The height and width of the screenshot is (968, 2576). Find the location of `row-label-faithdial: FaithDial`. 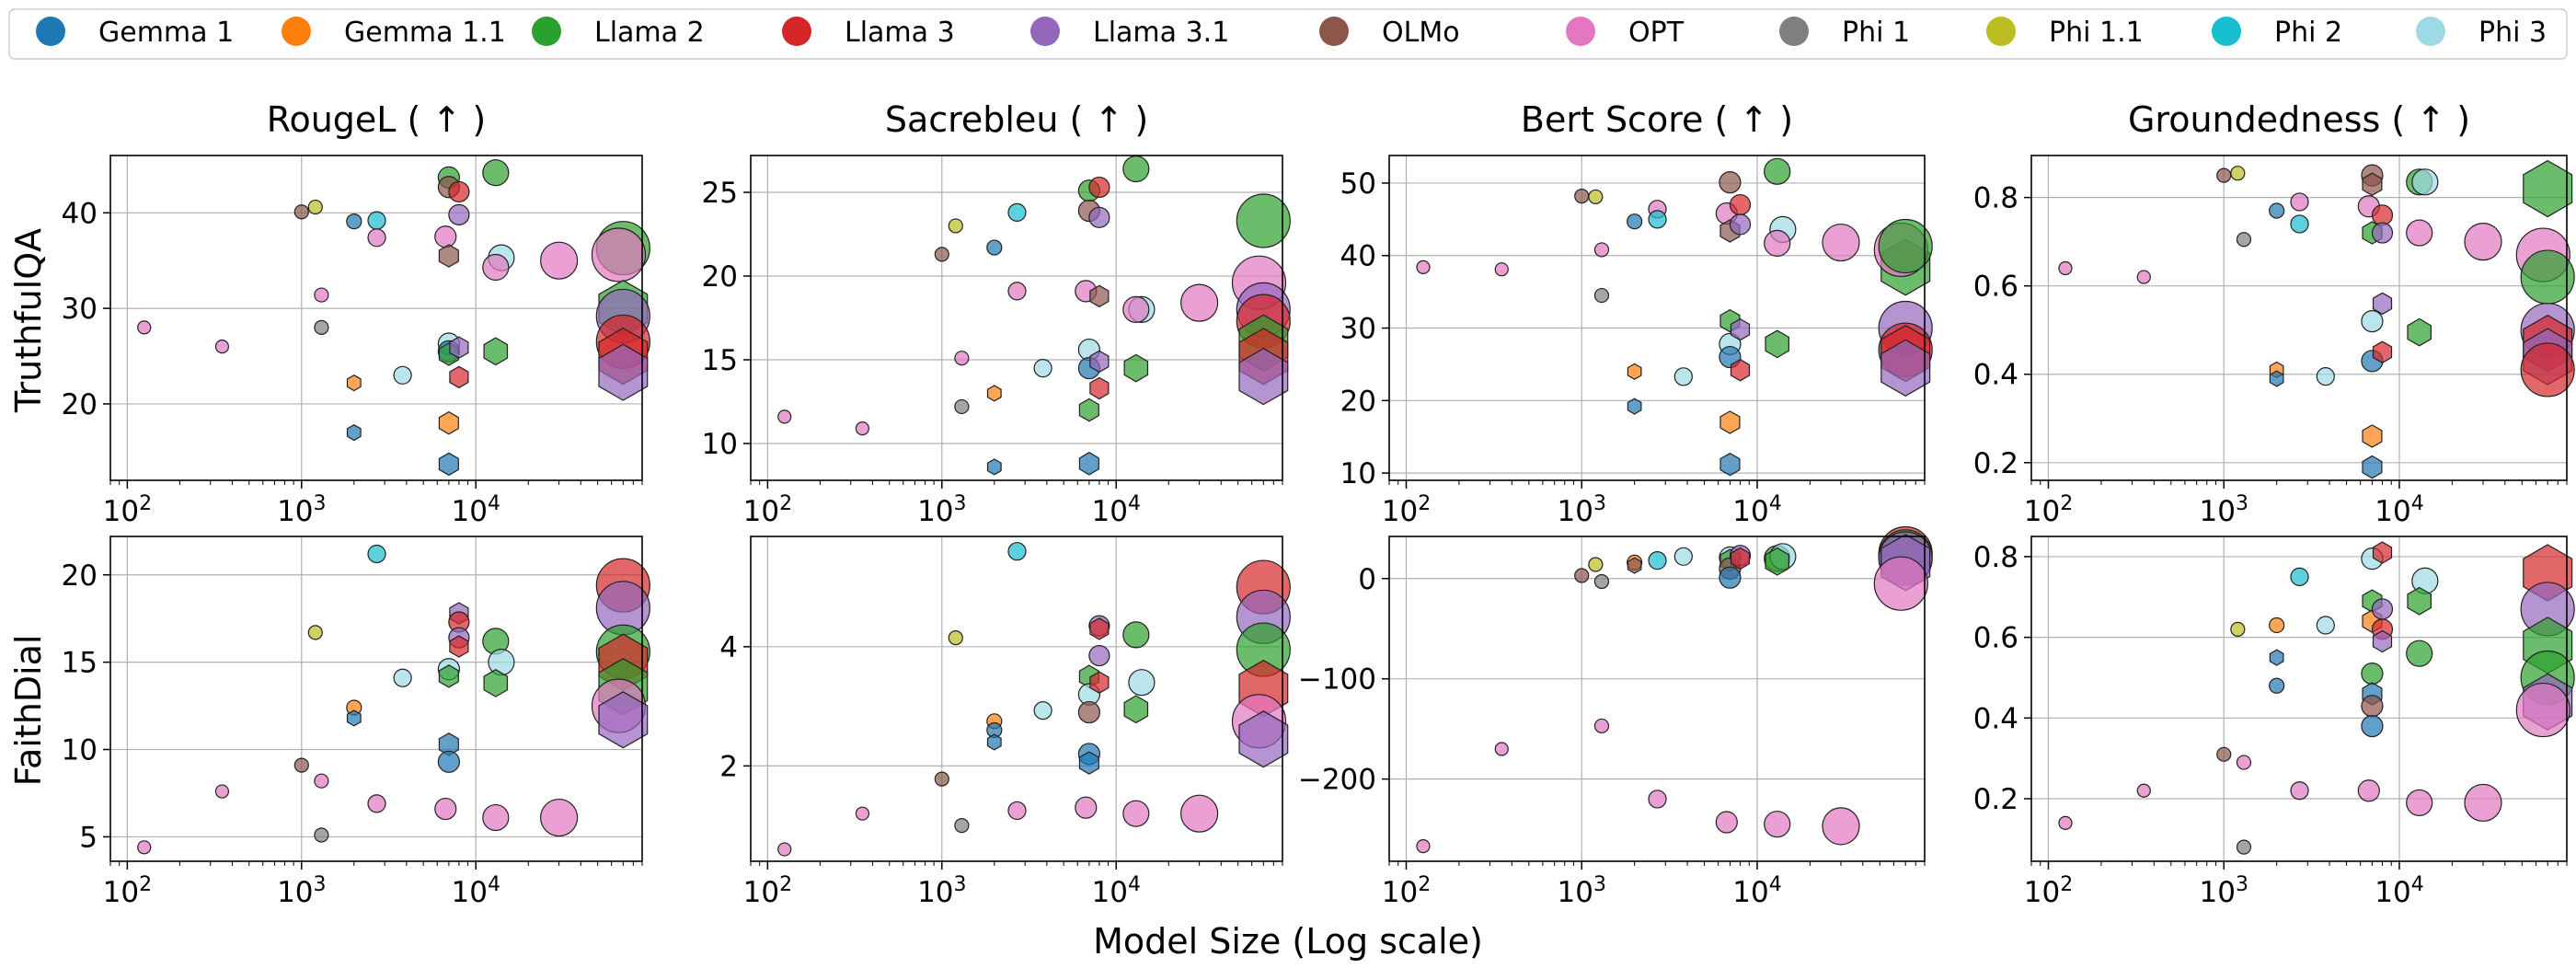

row-label-faithdial: FaithDial is located at coordinates (28, 711).